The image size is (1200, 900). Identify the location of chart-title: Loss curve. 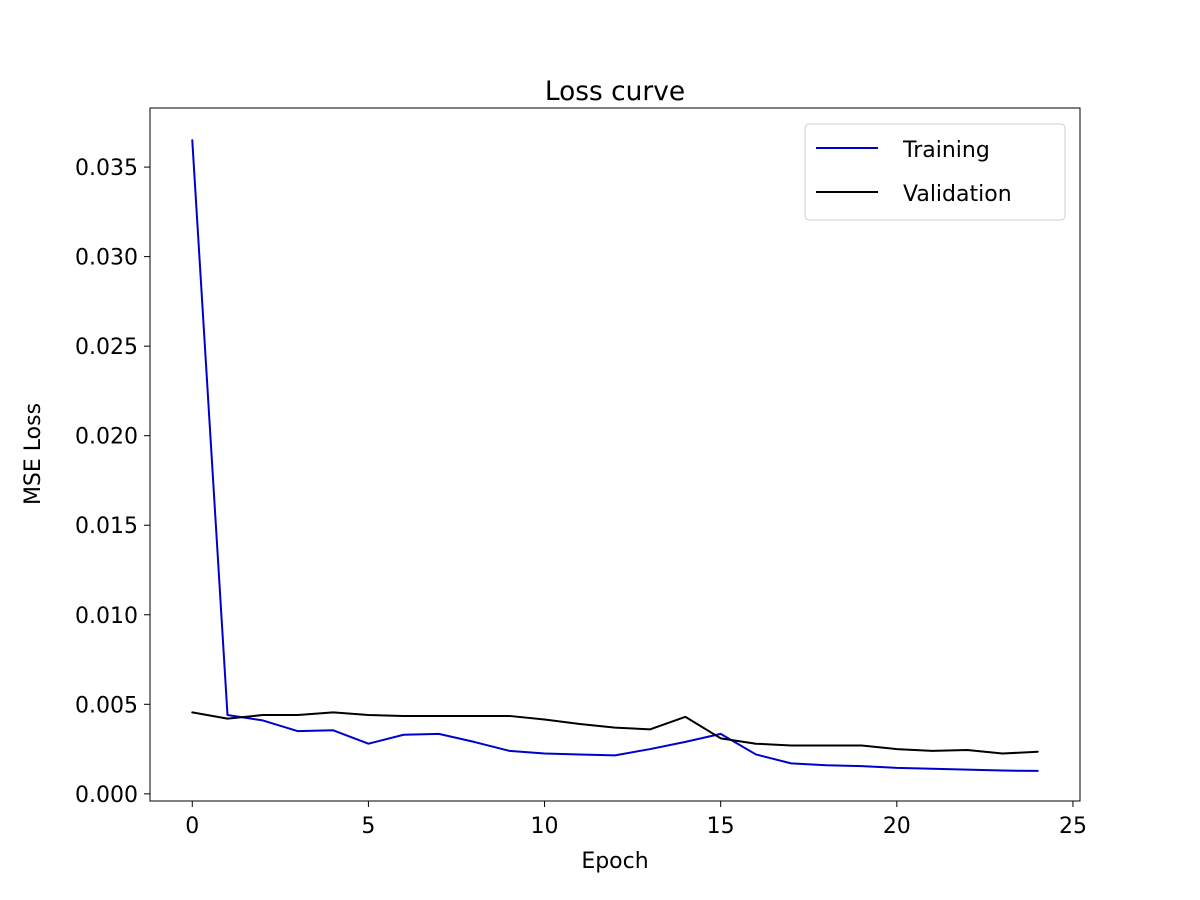
(615, 91).